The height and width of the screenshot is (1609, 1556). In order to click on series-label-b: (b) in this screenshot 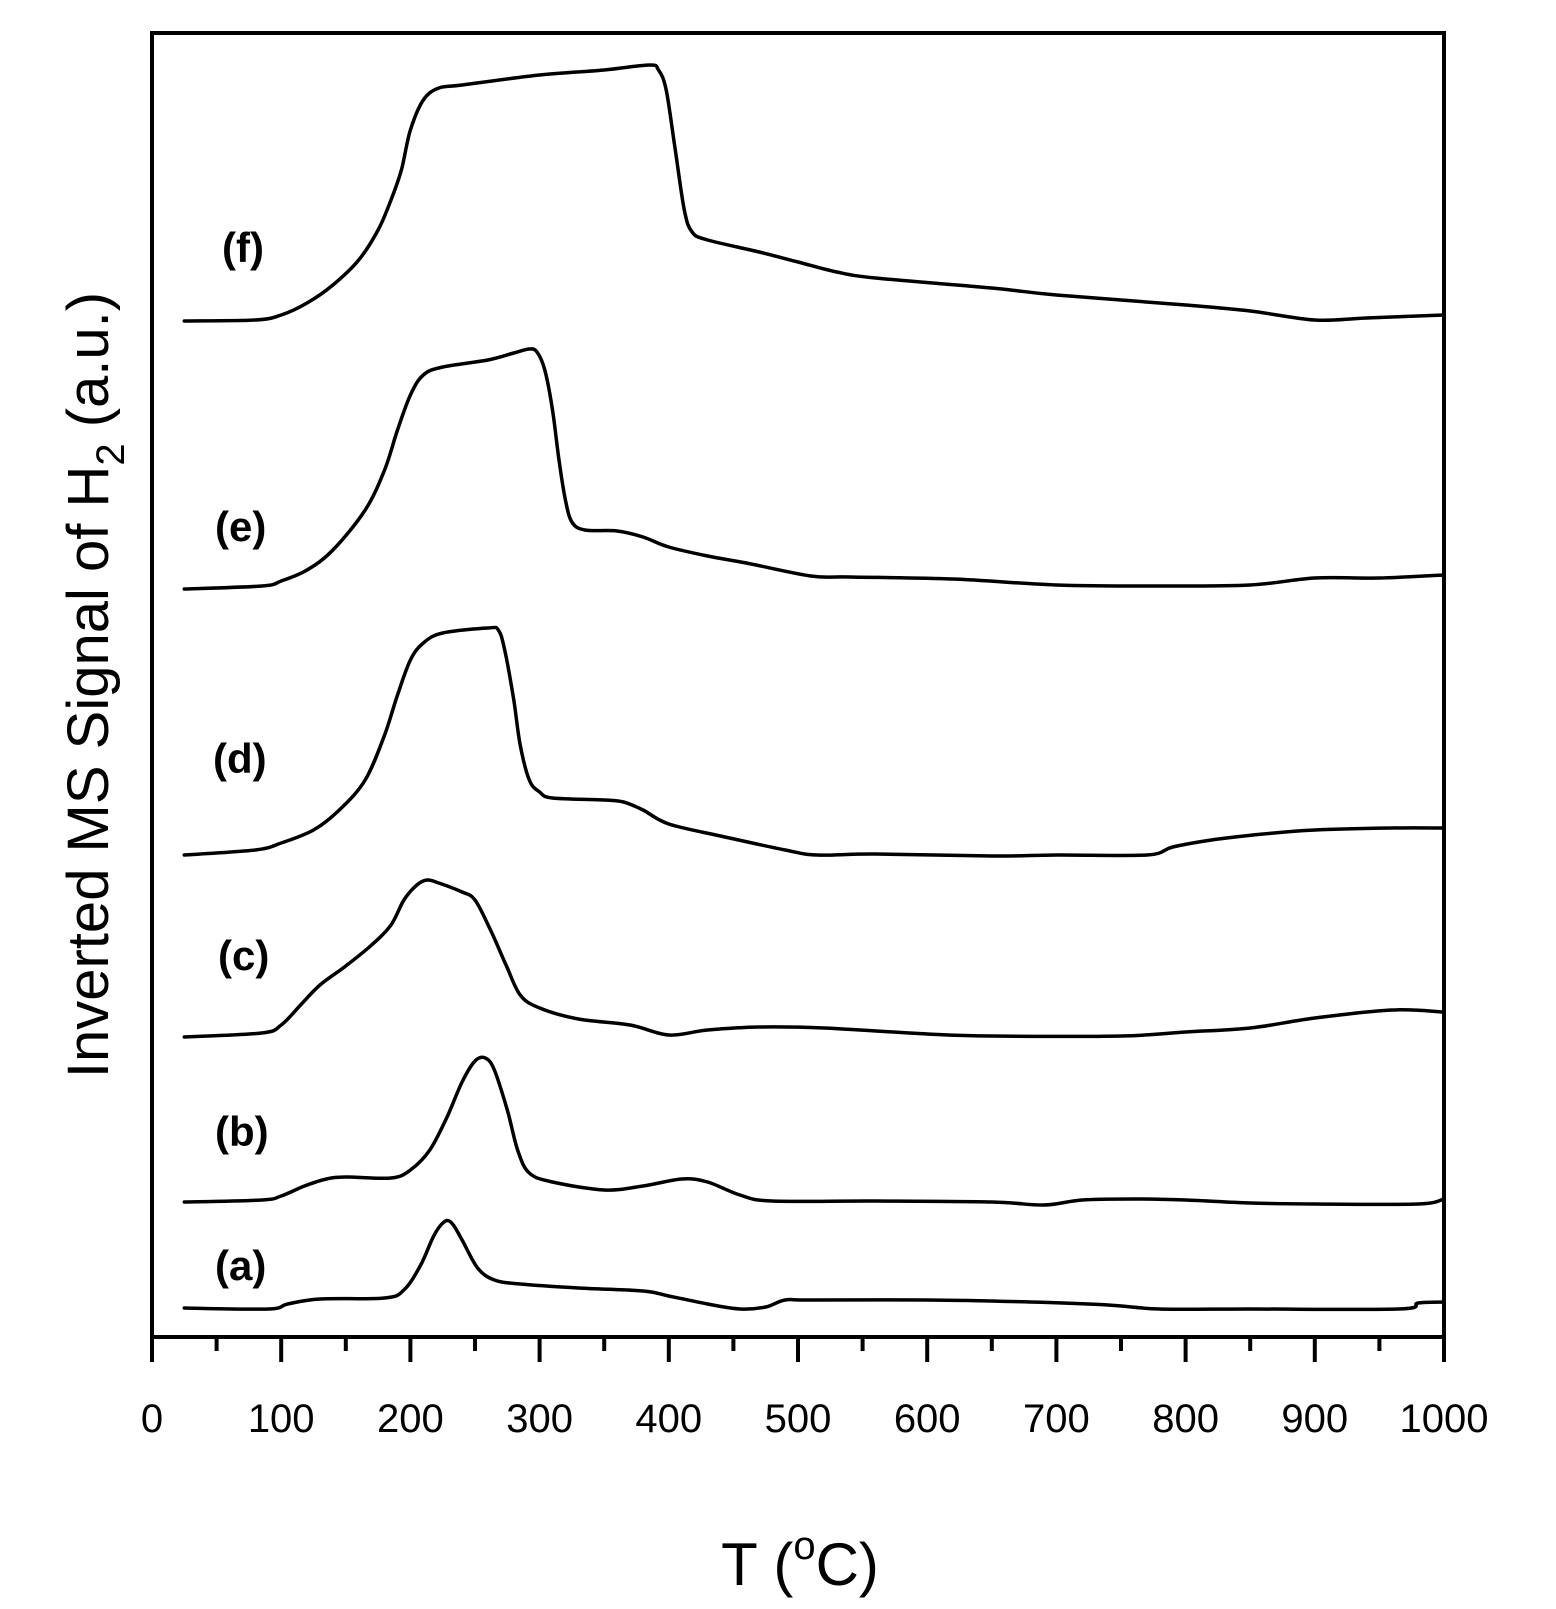, I will do `click(242, 1131)`.